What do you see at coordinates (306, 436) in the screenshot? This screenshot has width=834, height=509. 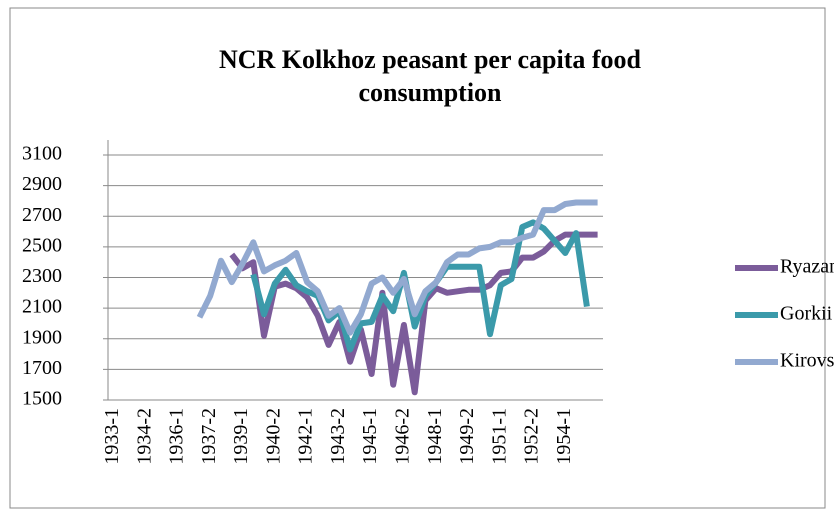 I see `x-tick-label: 1942-1` at bounding box center [306, 436].